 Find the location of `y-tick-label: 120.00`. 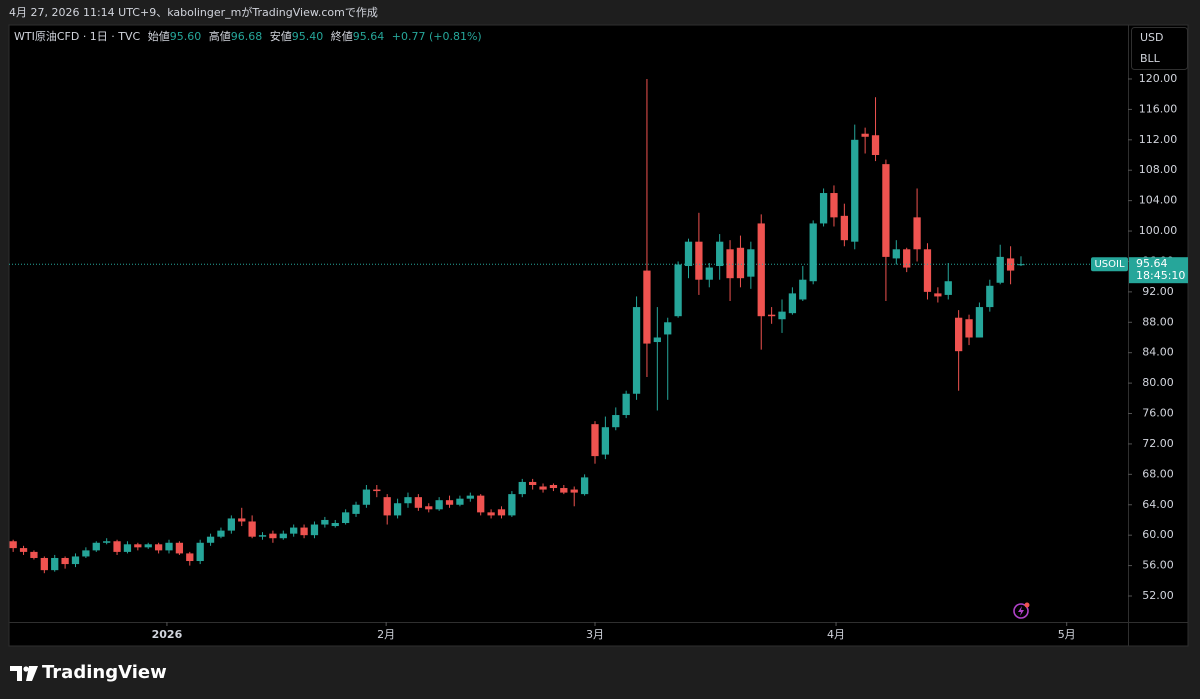

y-tick-label: 120.00 is located at coordinates (1158, 78).